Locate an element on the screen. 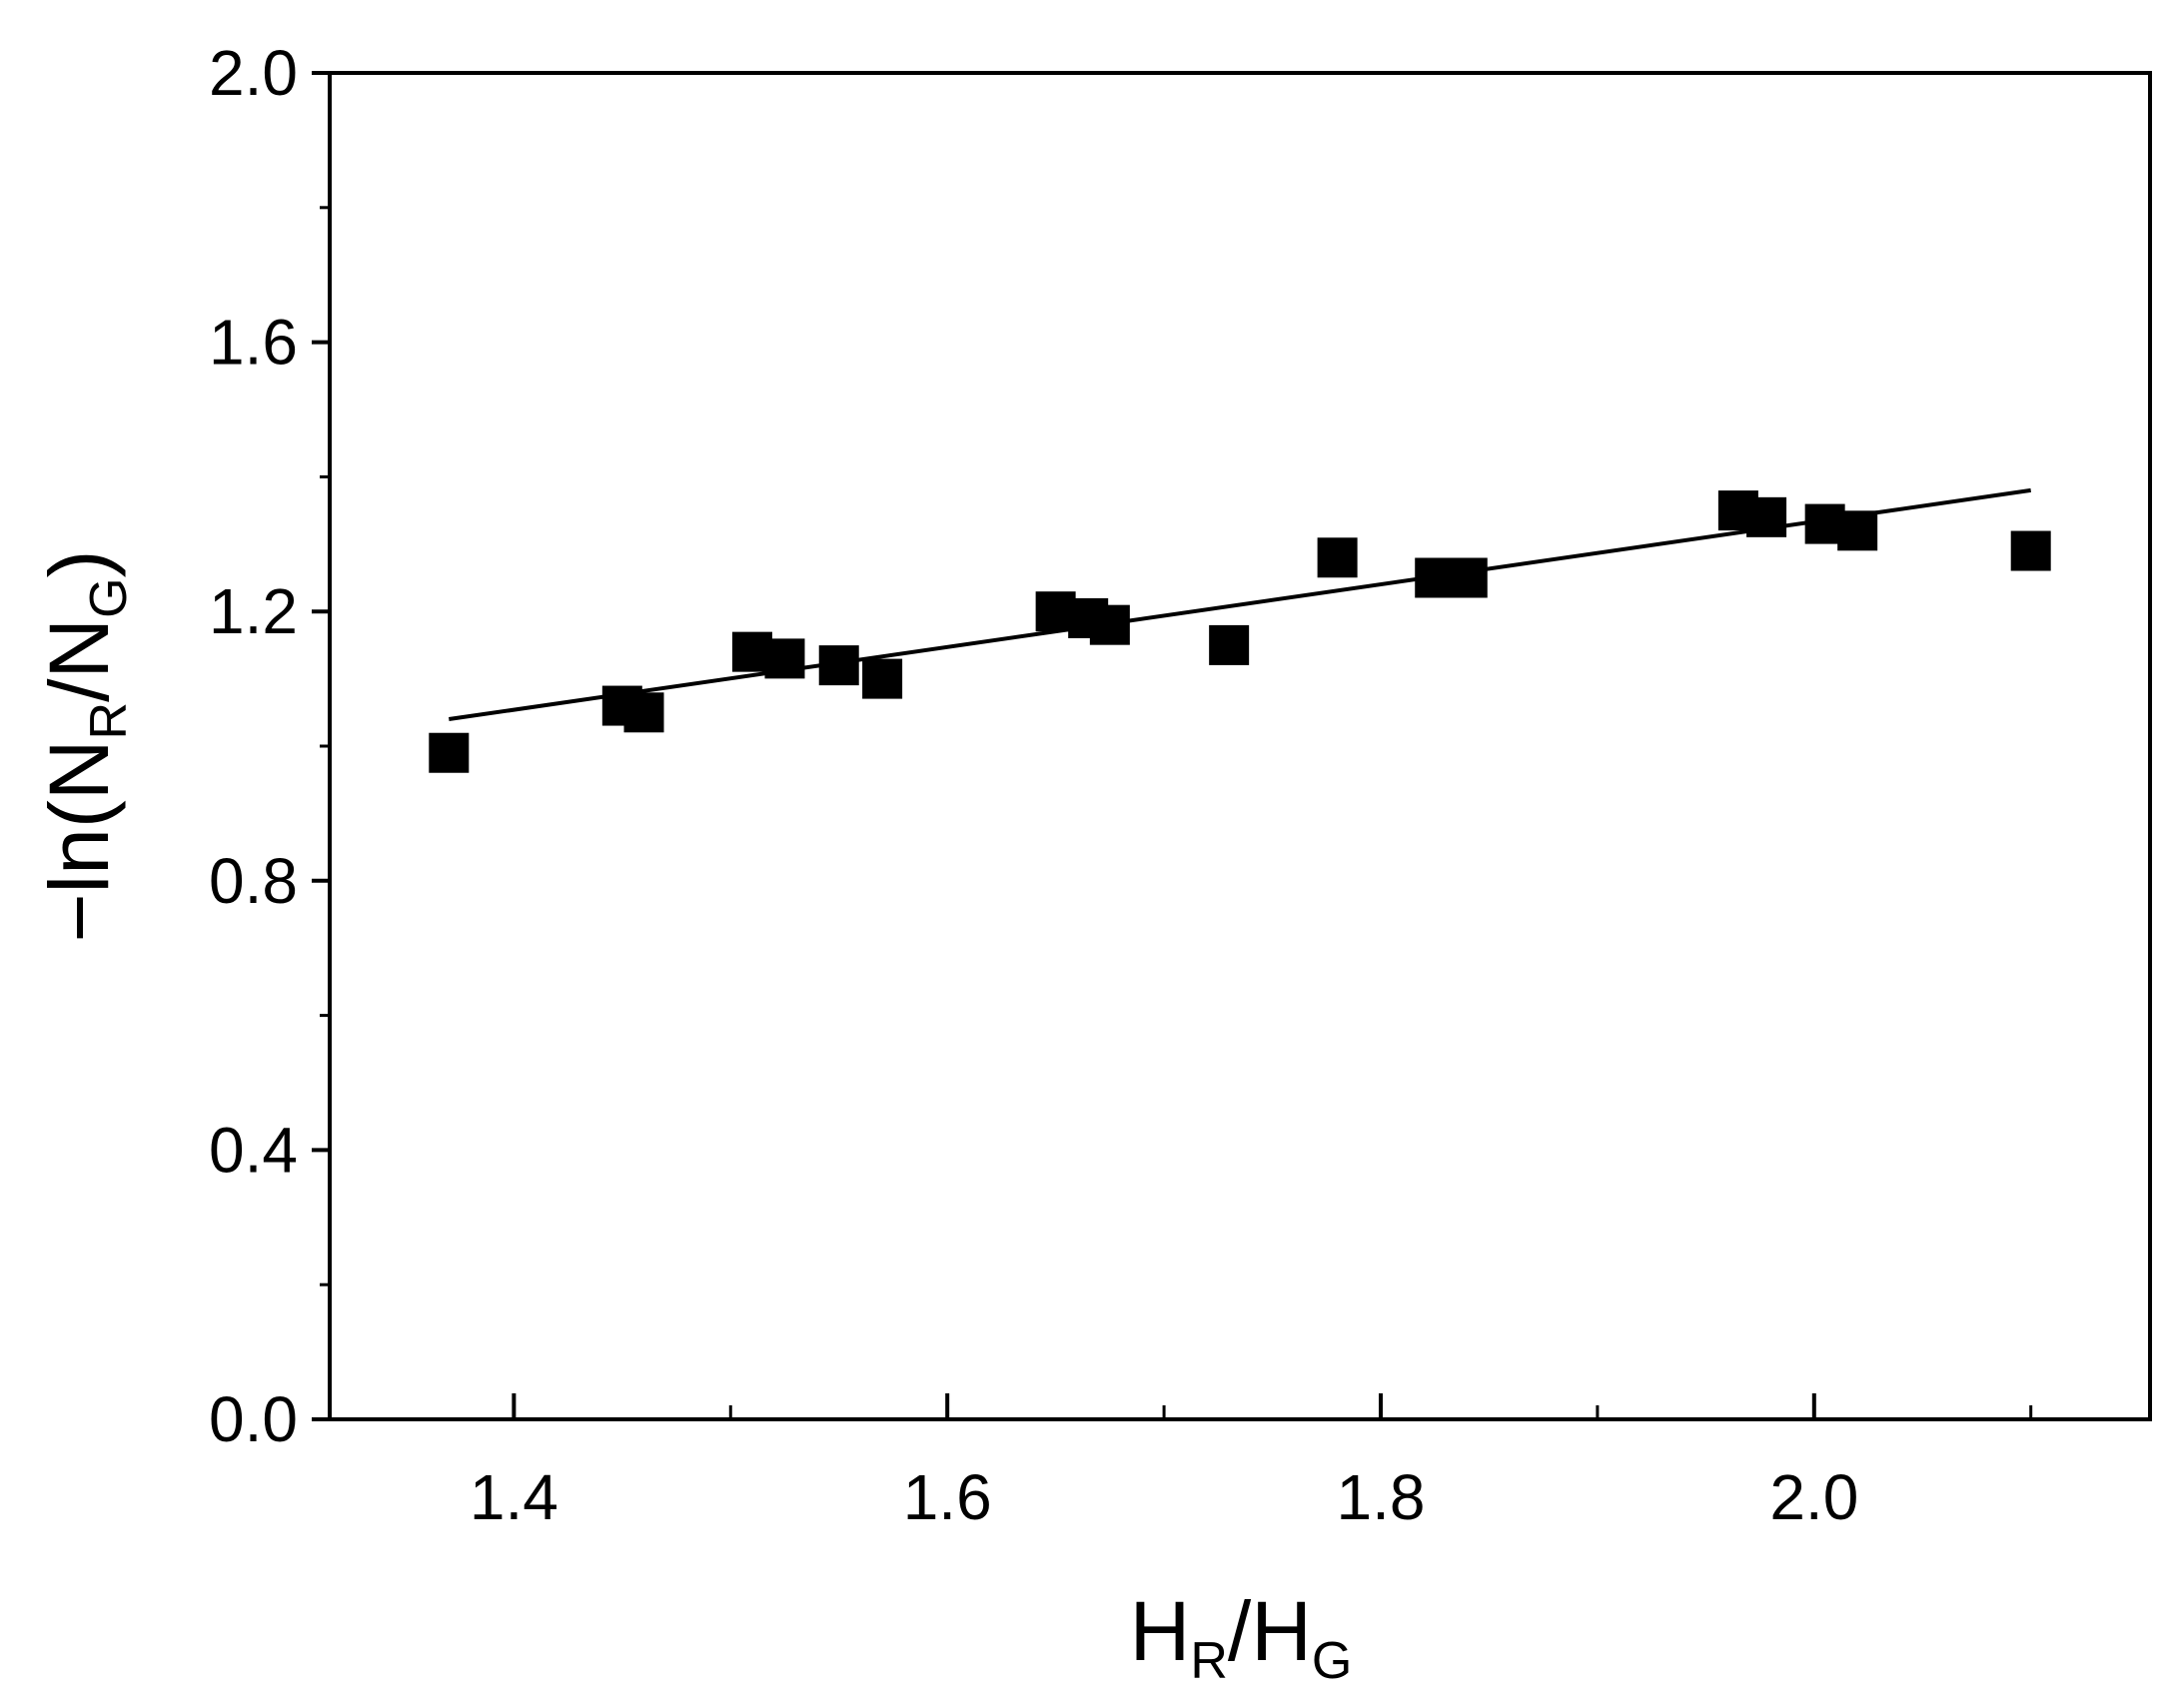 This screenshot has height=1704, width=2184. y-tick-label-3: 1.2 is located at coordinates (253, 611).